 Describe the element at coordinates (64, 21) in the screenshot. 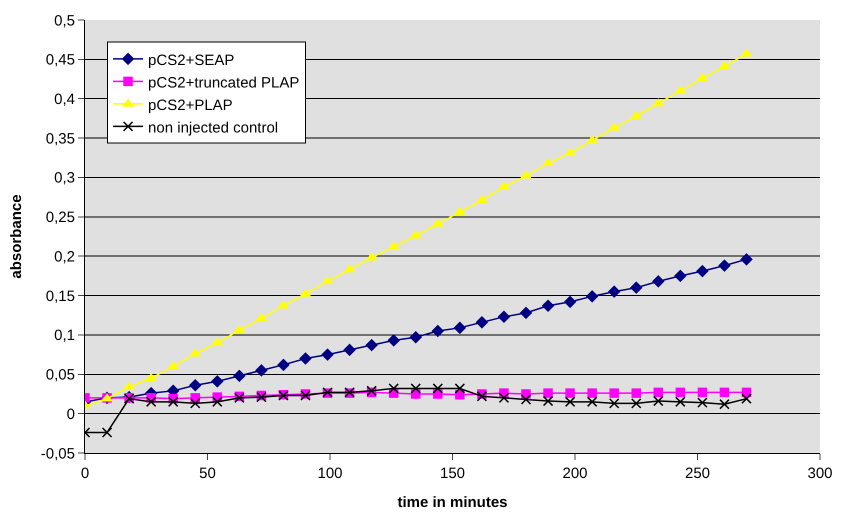

I see `y-tick-label: 0,5` at that location.